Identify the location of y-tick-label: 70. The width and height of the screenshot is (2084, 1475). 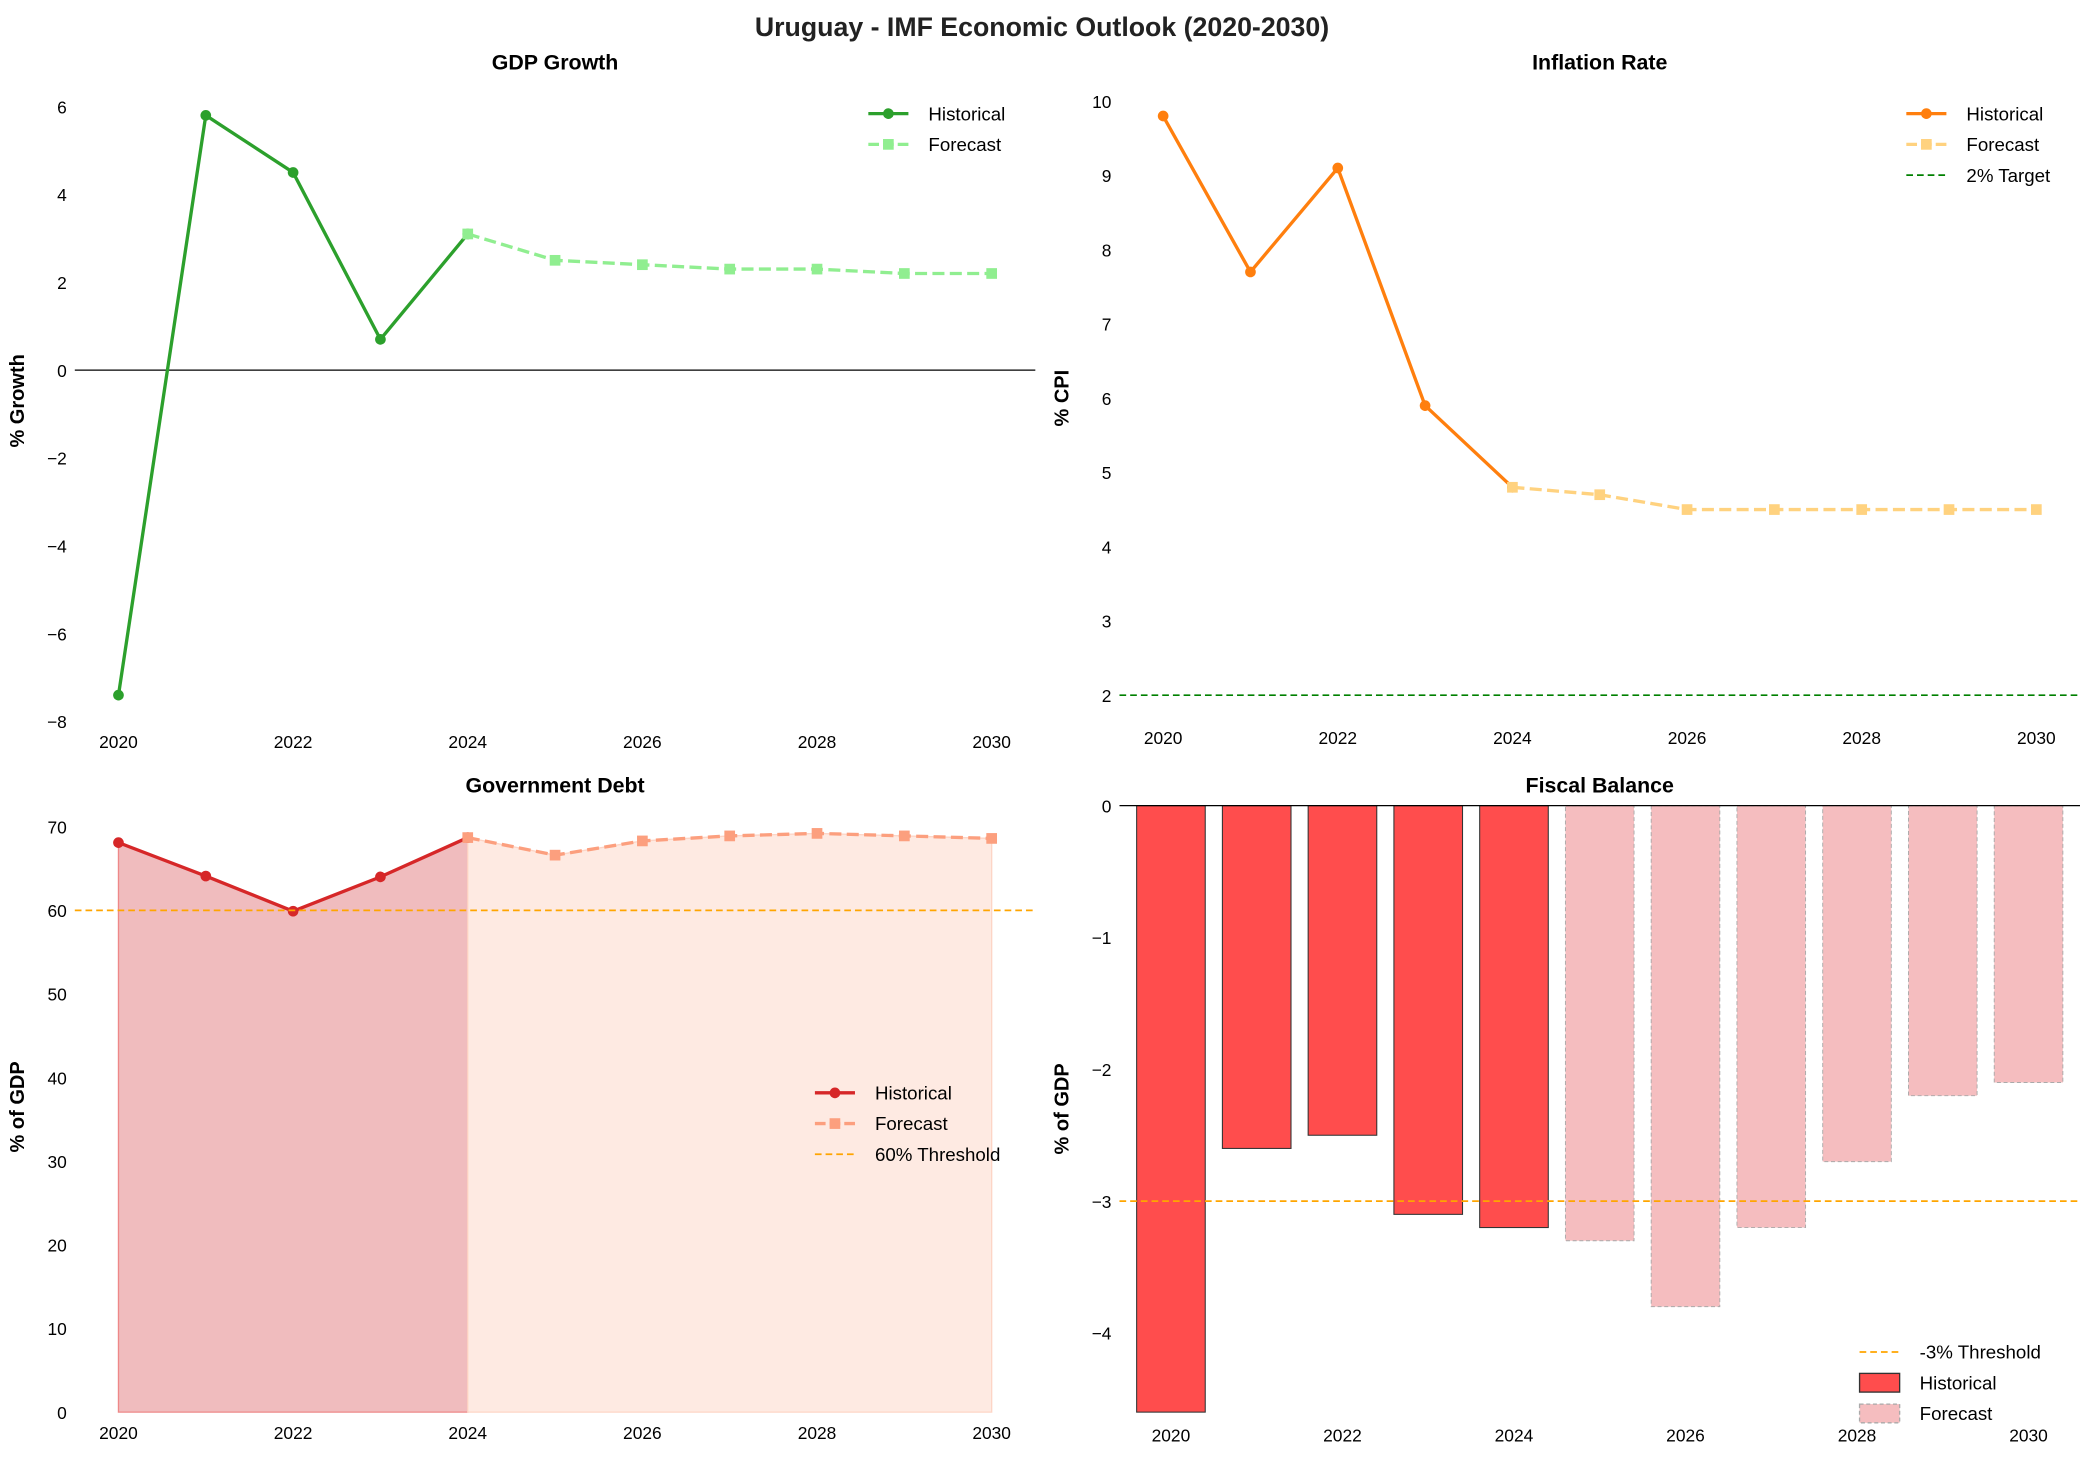
(56, 827).